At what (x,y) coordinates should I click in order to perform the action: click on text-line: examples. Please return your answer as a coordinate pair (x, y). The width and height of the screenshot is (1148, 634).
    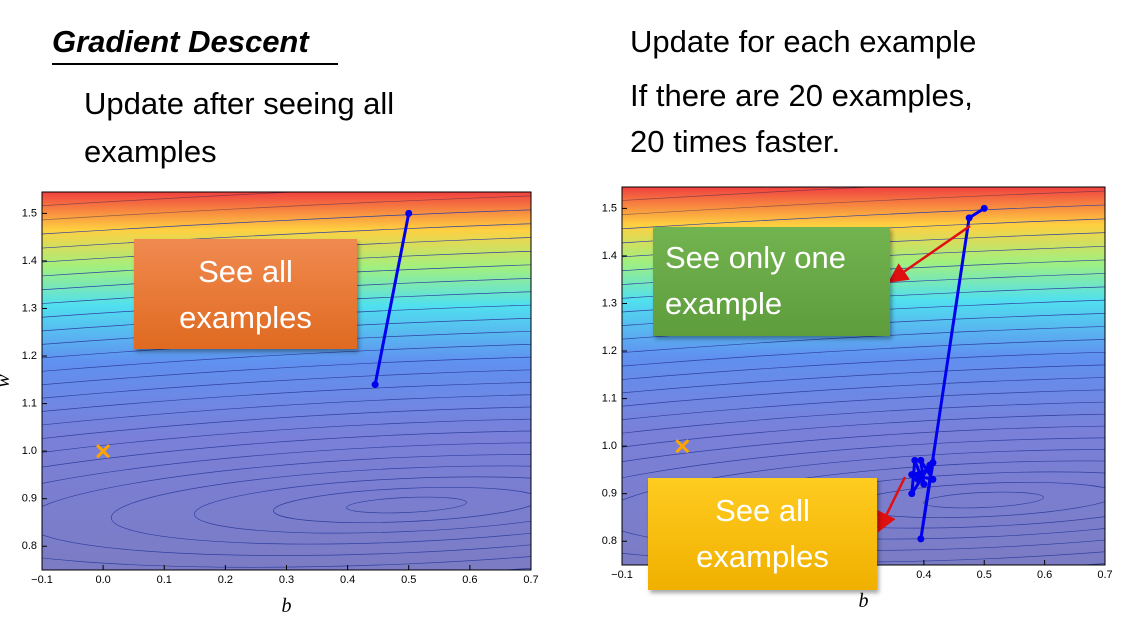
    Looking at the image, I should click on (150, 151).